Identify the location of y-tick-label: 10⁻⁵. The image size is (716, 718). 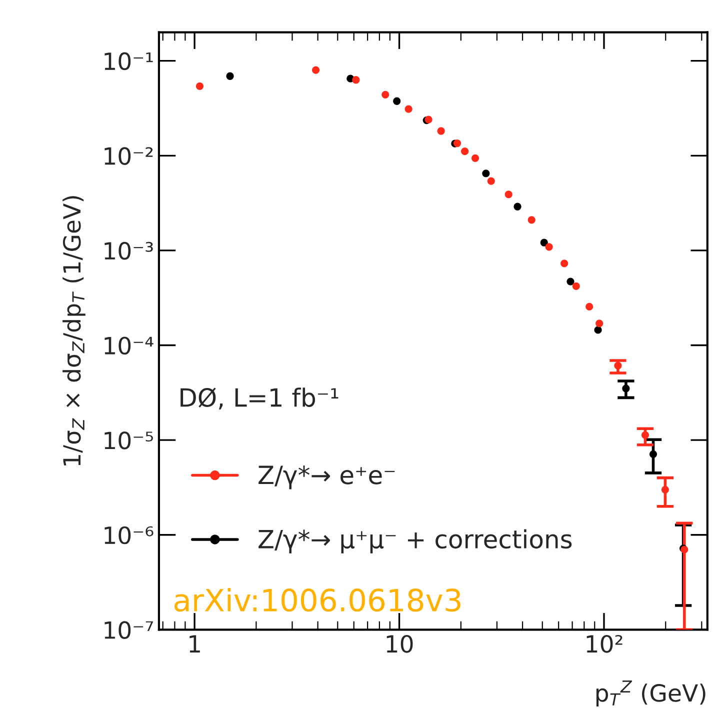
(128, 441).